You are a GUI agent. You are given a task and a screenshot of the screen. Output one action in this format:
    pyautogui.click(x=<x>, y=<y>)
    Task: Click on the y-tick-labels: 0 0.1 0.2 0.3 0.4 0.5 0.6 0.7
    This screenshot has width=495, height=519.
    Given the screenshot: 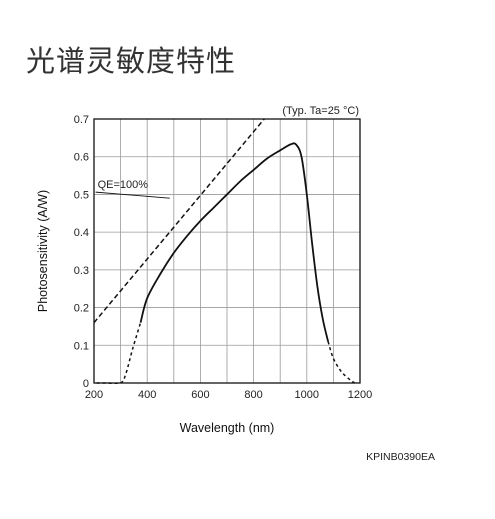 What is the action you would take?
    pyautogui.click(x=81, y=252)
    